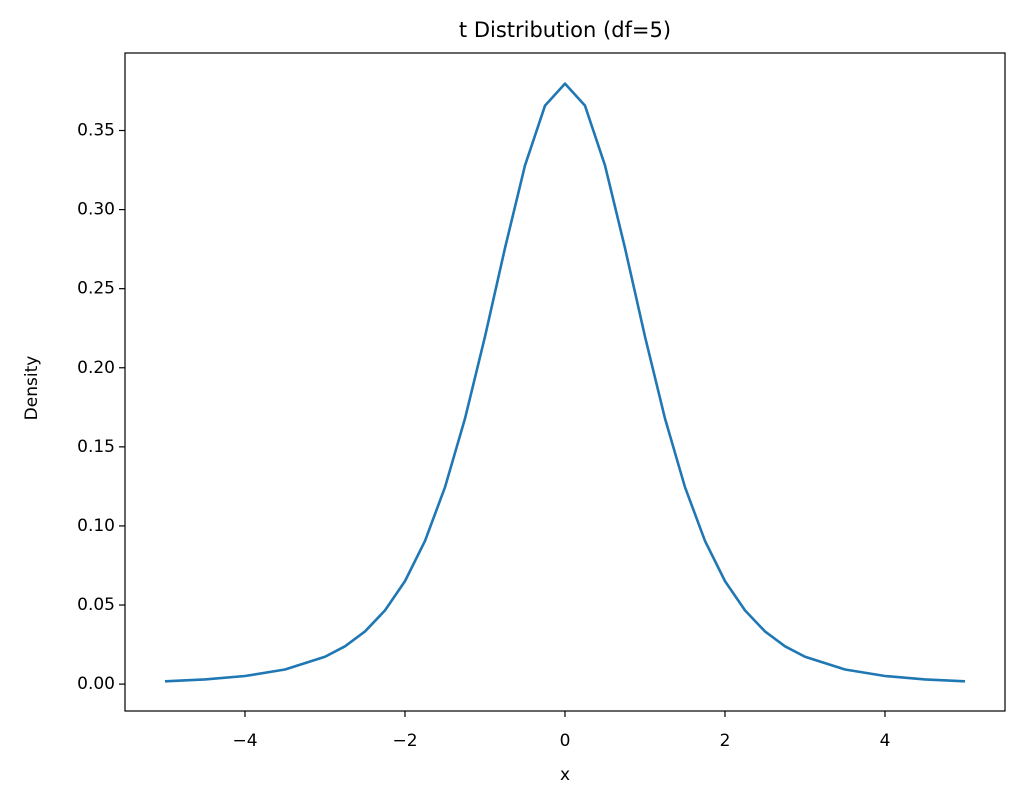 The image size is (1024, 807). What do you see at coordinates (565, 741) in the screenshot?
I see `x-tick-label: 0` at bounding box center [565, 741].